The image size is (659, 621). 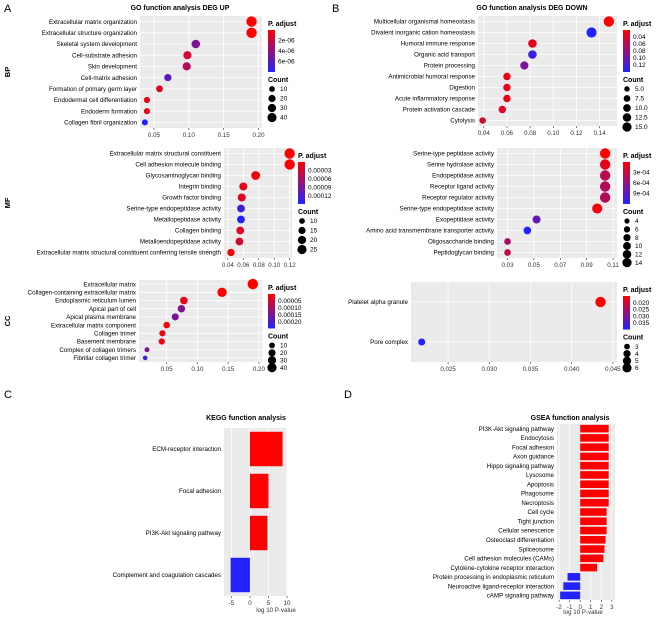 What do you see at coordinates (641, 173) in the screenshot?
I see `legend-color-label: 3e-04` at bounding box center [641, 173].